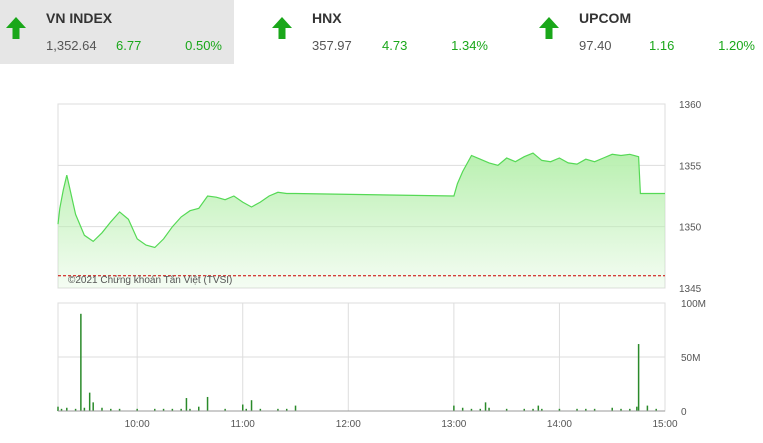 The height and width of the screenshot is (443, 763). What do you see at coordinates (469, 45) in the screenshot?
I see `ticker-percent: 1.34%` at bounding box center [469, 45].